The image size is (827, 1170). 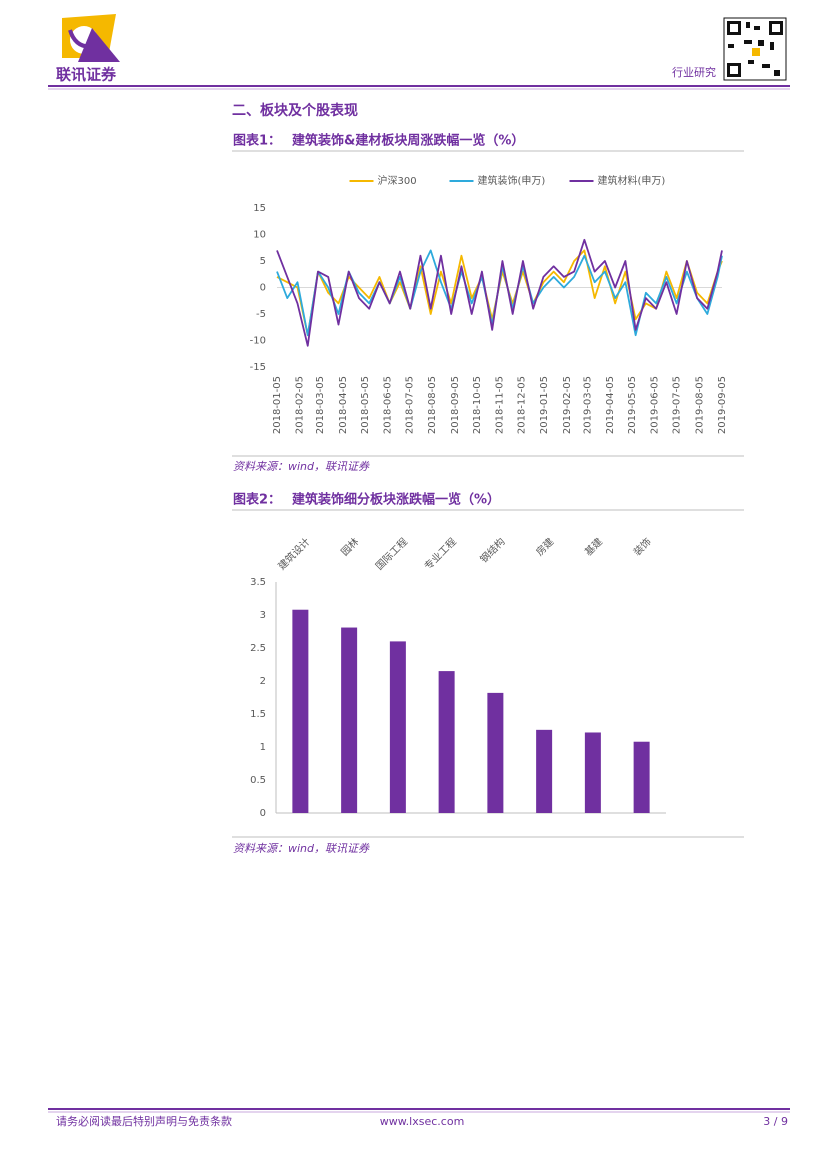 What do you see at coordinates (261, 314) in the screenshot?
I see `y-tick-label: -5` at bounding box center [261, 314].